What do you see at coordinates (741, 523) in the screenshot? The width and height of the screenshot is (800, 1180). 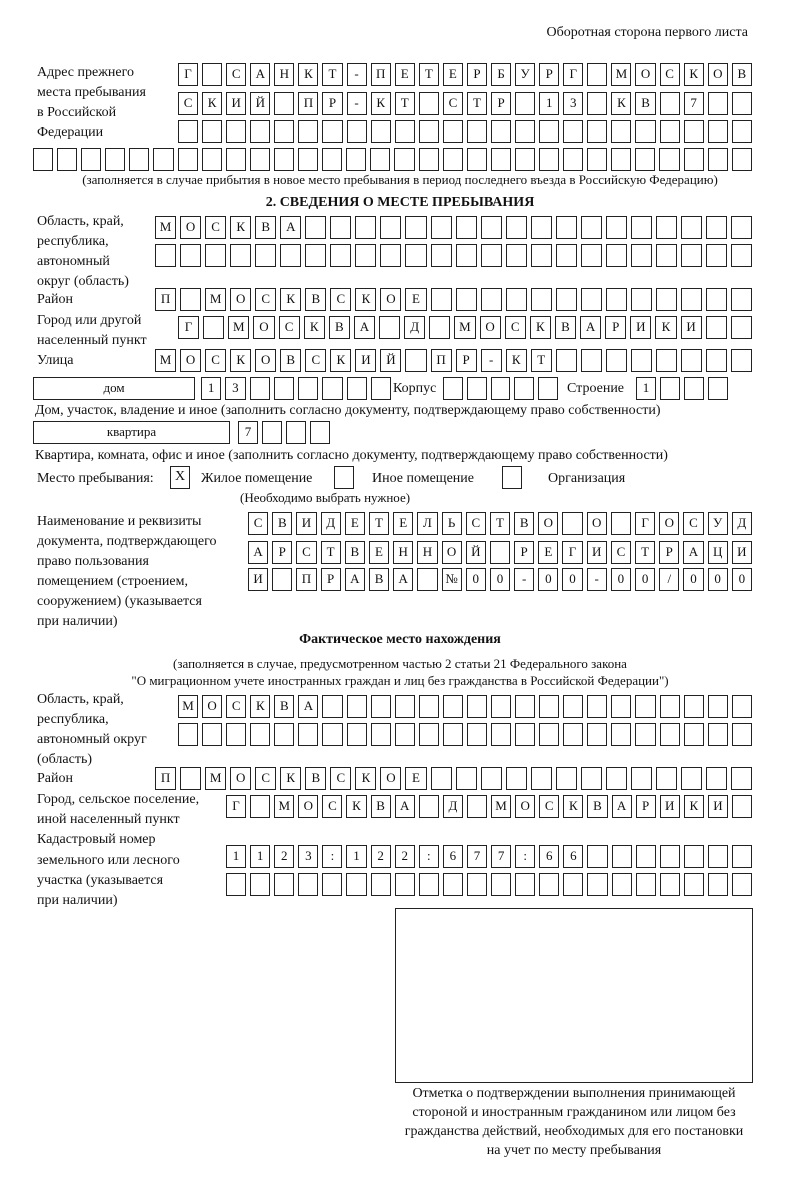 I see `letter-cell: Д` at bounding box center [741, 523].